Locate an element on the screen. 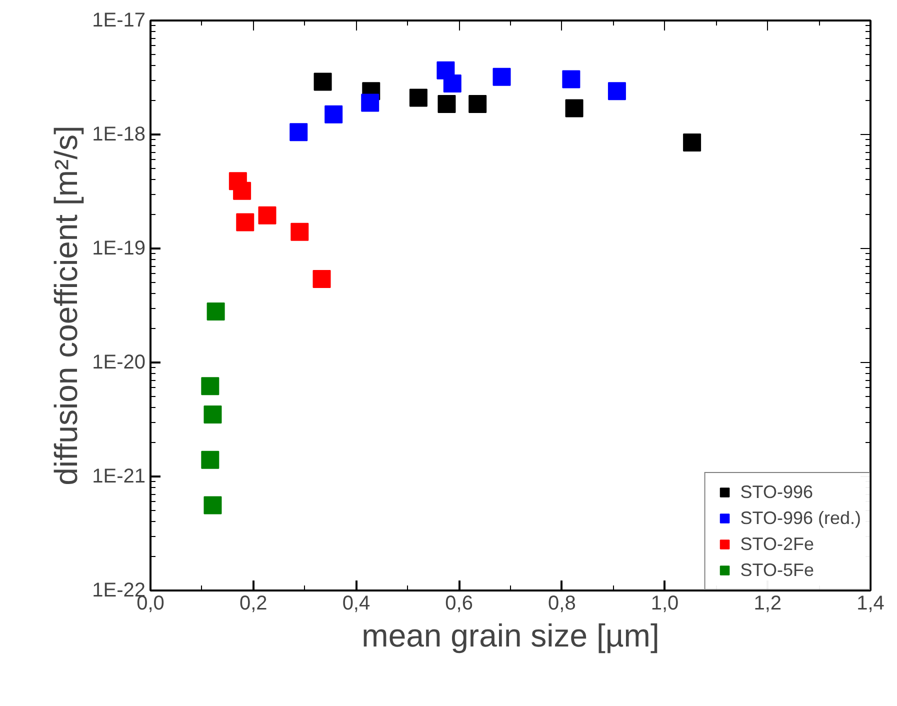  y-tick-label: 1E-21 is located at coordinates (119, 477).